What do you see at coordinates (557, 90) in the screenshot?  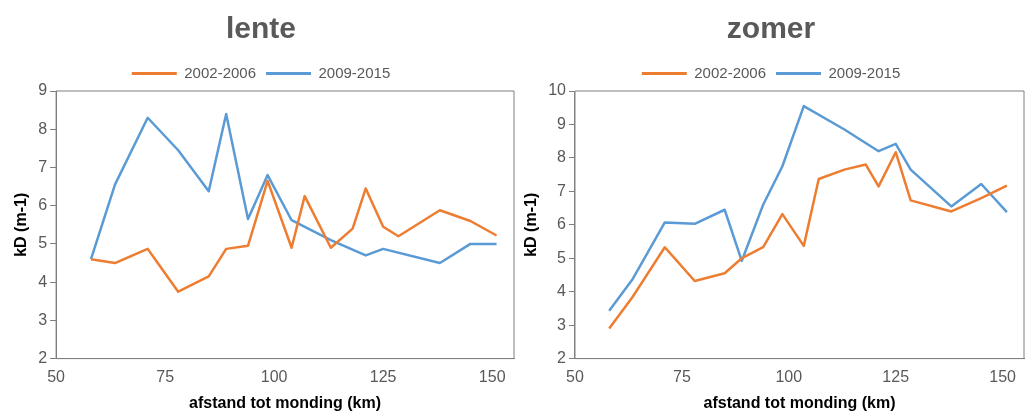 I see `y-tick-label: 10` at bounding box center [557, 90].